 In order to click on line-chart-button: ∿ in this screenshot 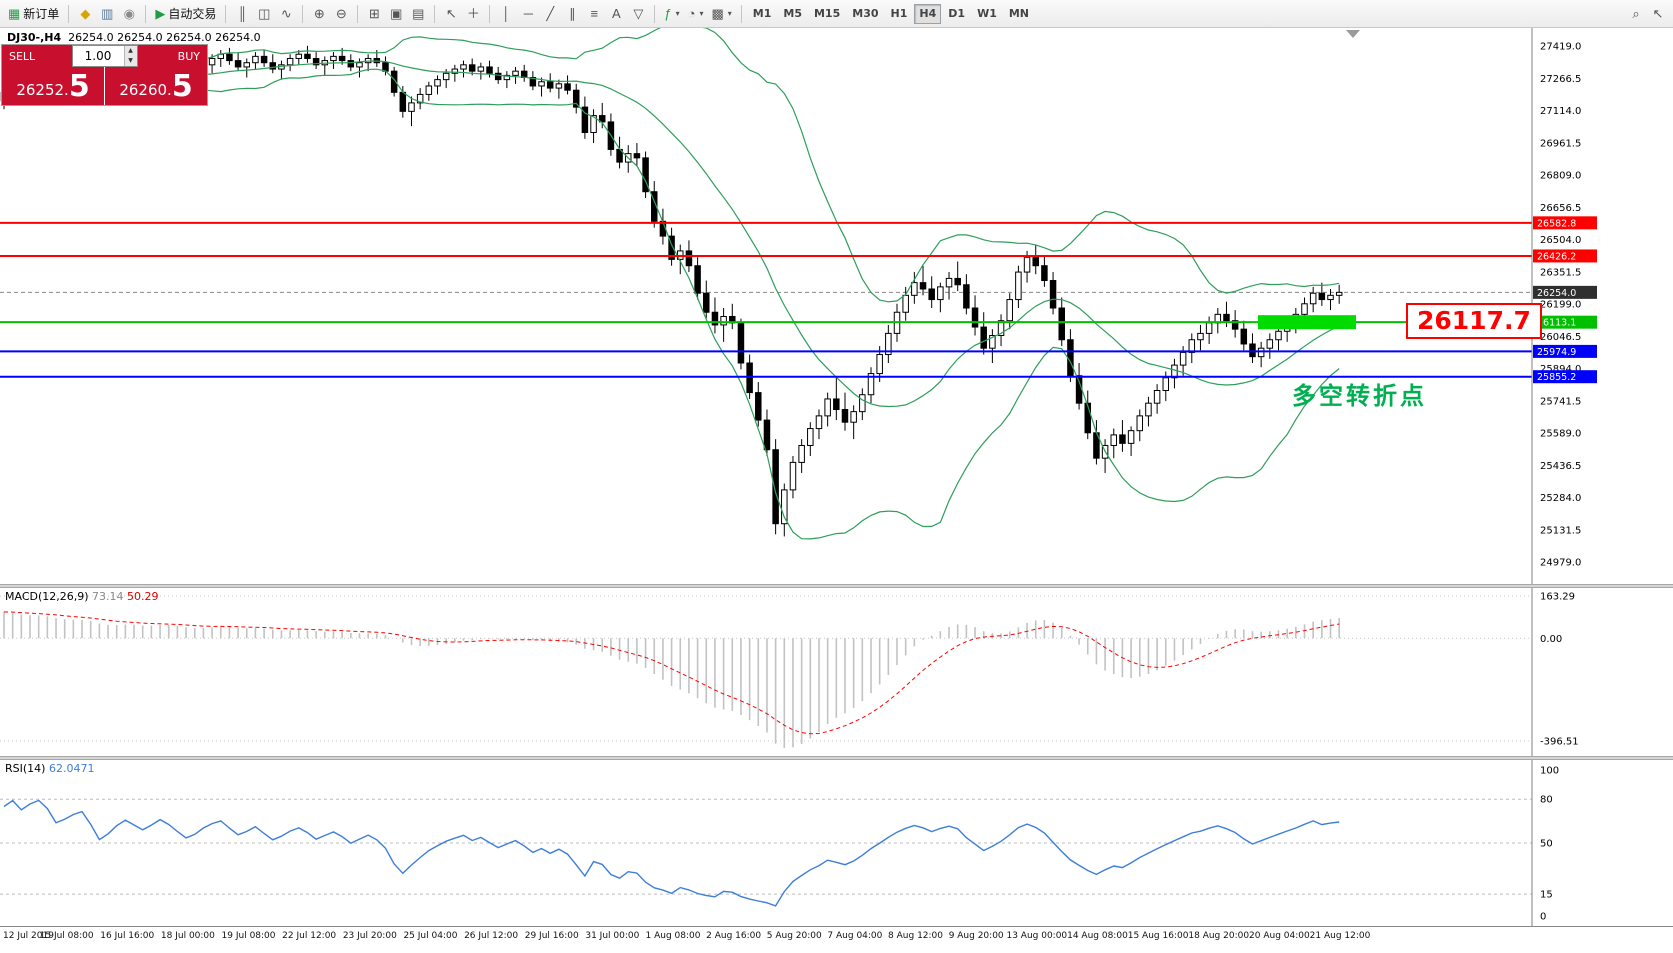, I will do `click(286, 14)`.